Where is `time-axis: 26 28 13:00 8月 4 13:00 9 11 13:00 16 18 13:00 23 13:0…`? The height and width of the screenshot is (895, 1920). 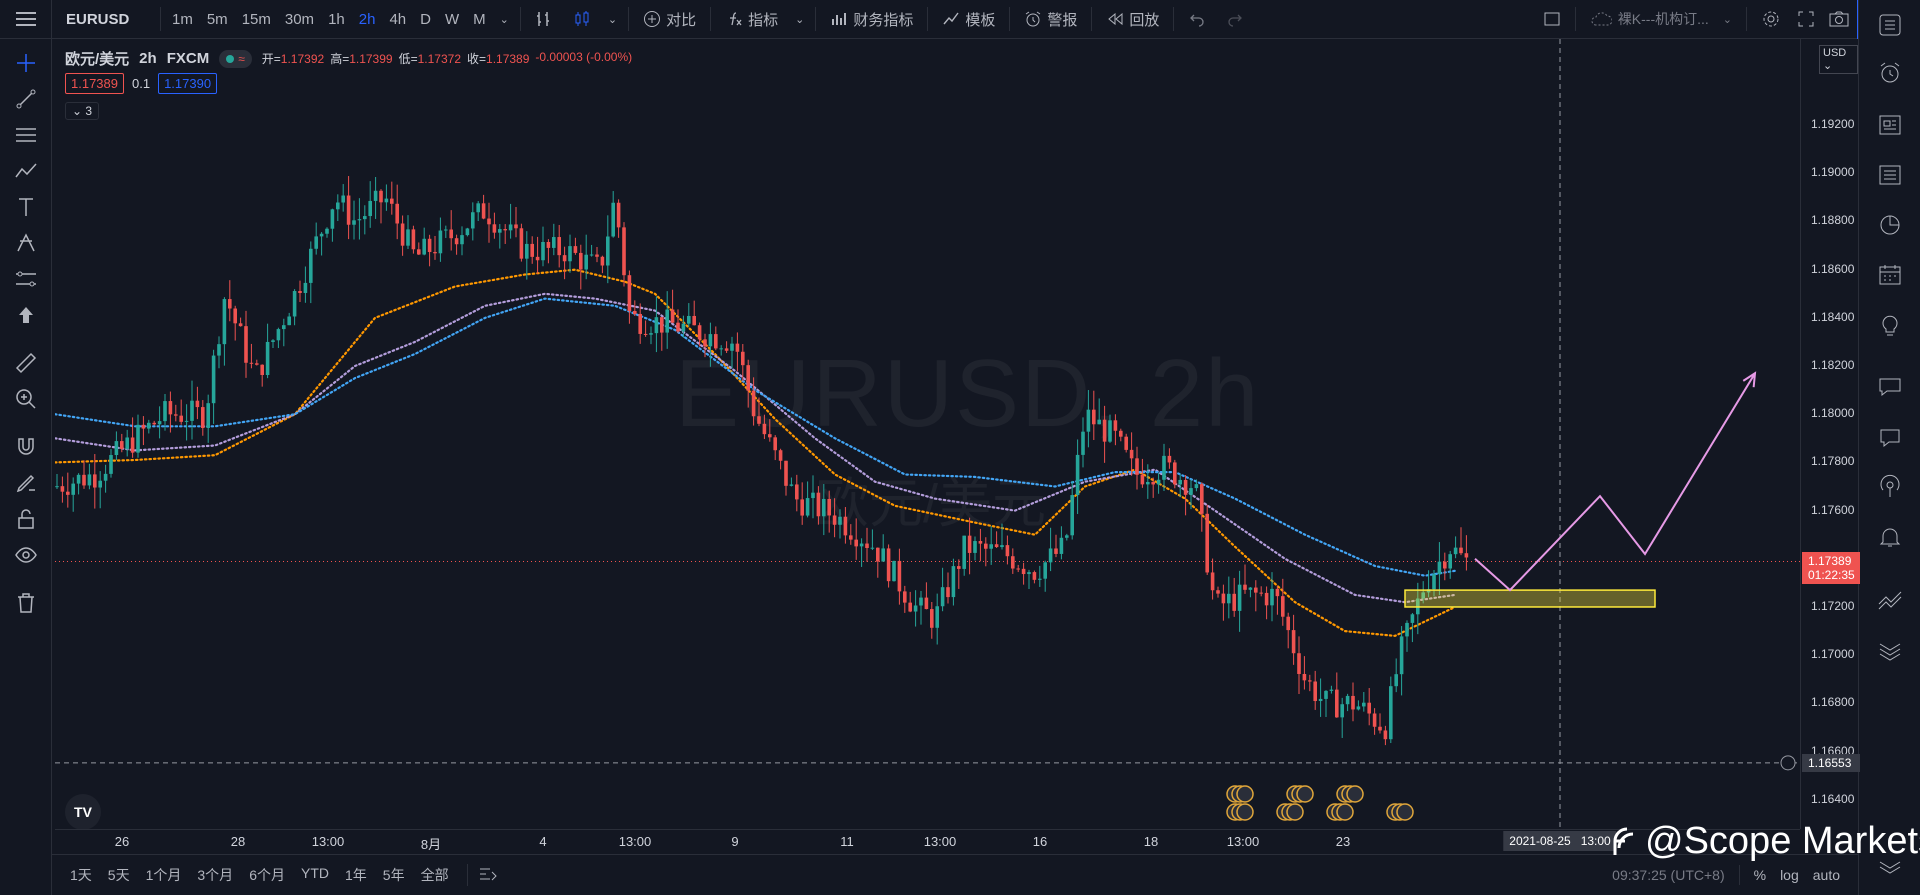 time-axis: 26 28 13:00 8月 4 13:00 9 11 13:00 16 18 13:00 23 13:0… is located at coordinates (927, 841).